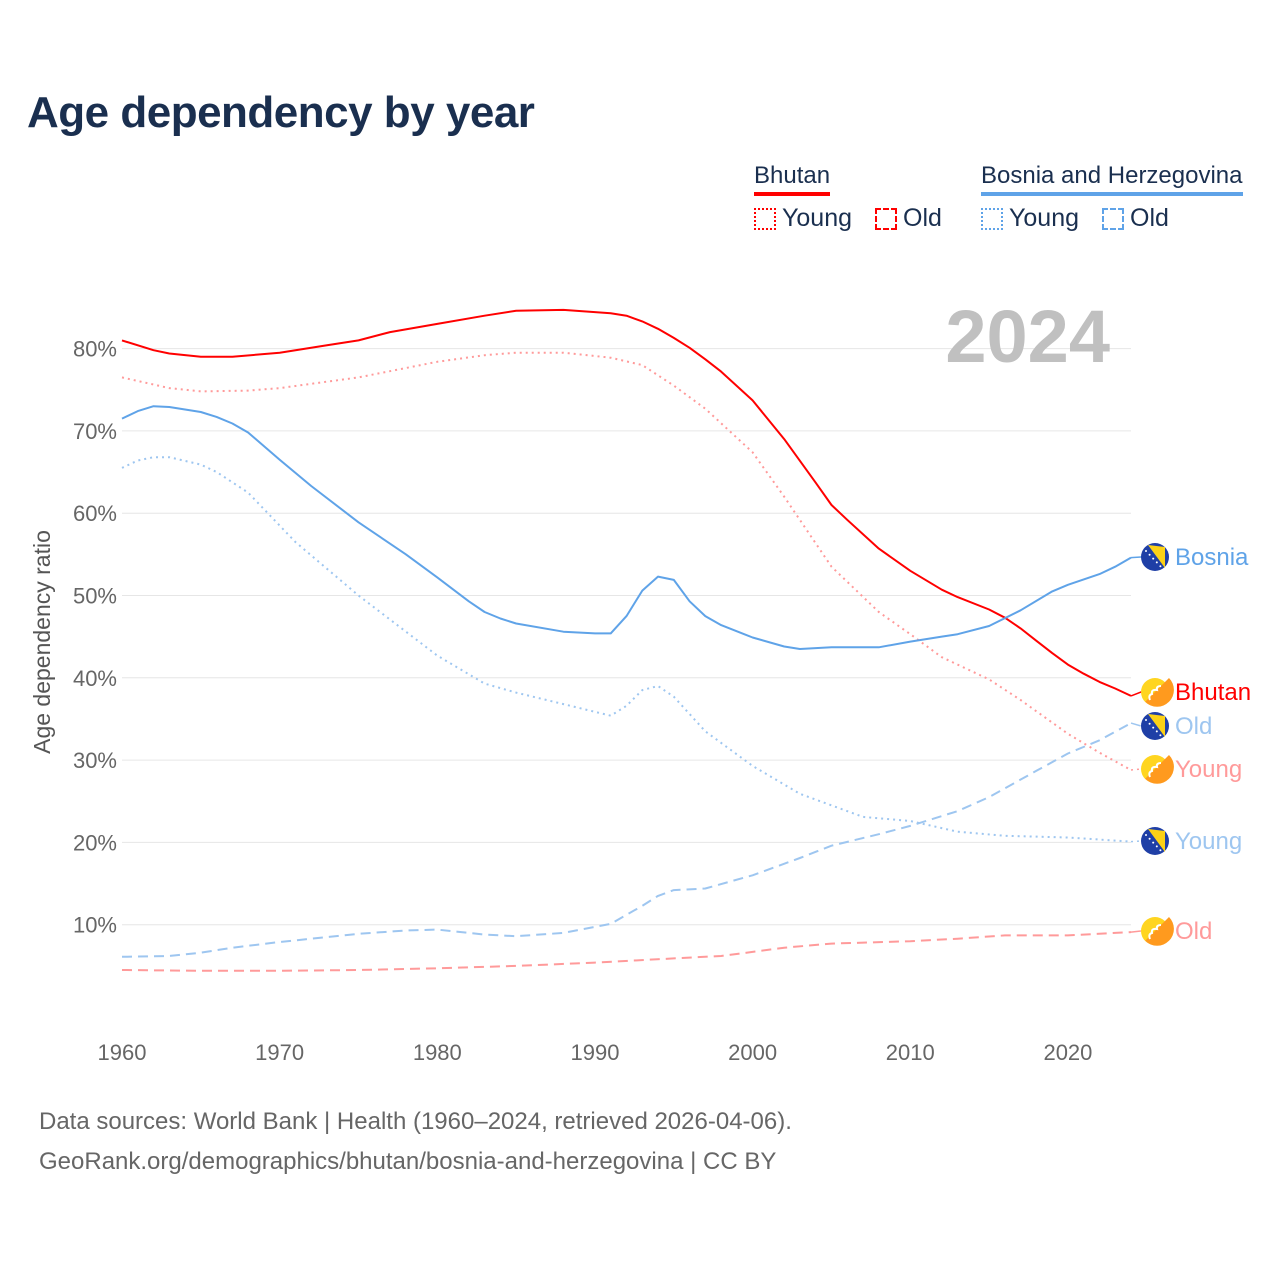 This screenshot has width=1280, height=1280. I want to click on y-tick-label: 40%, so click(95, 678).